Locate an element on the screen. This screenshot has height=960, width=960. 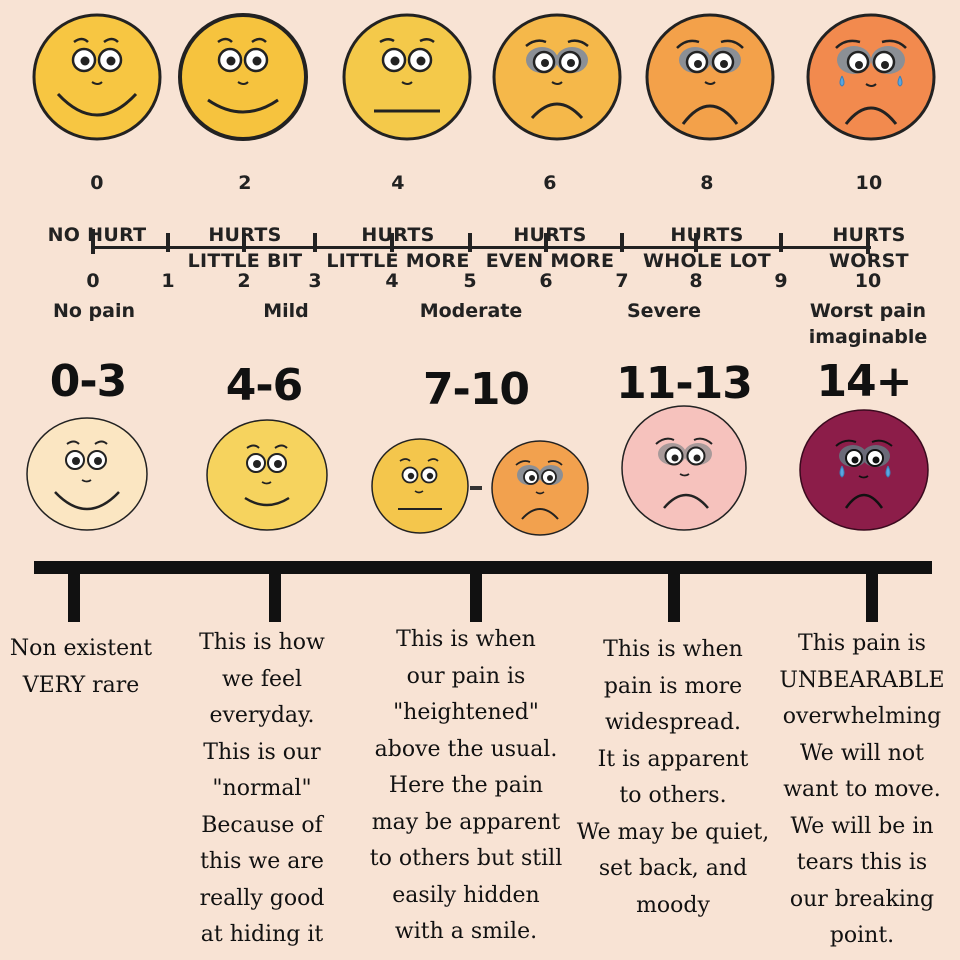
level-bar-tick-14-plus is located at coordinates (872, 596).